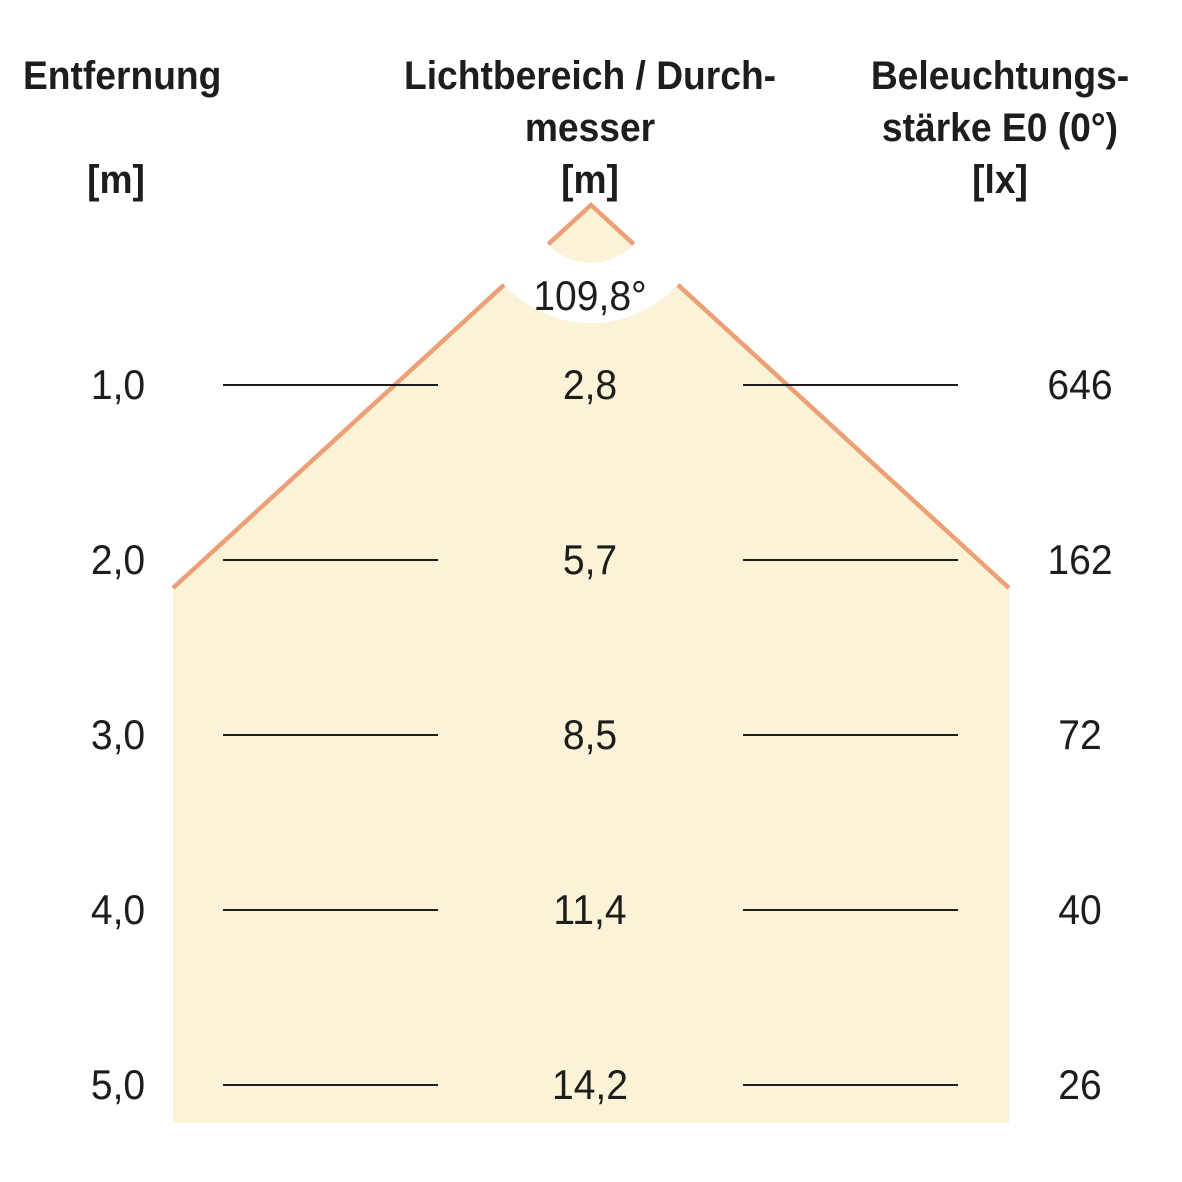  I want to click on column-header-illuminance: Beleuchtungs- stärke E0 (0°) [lx], so click(1000, 128).